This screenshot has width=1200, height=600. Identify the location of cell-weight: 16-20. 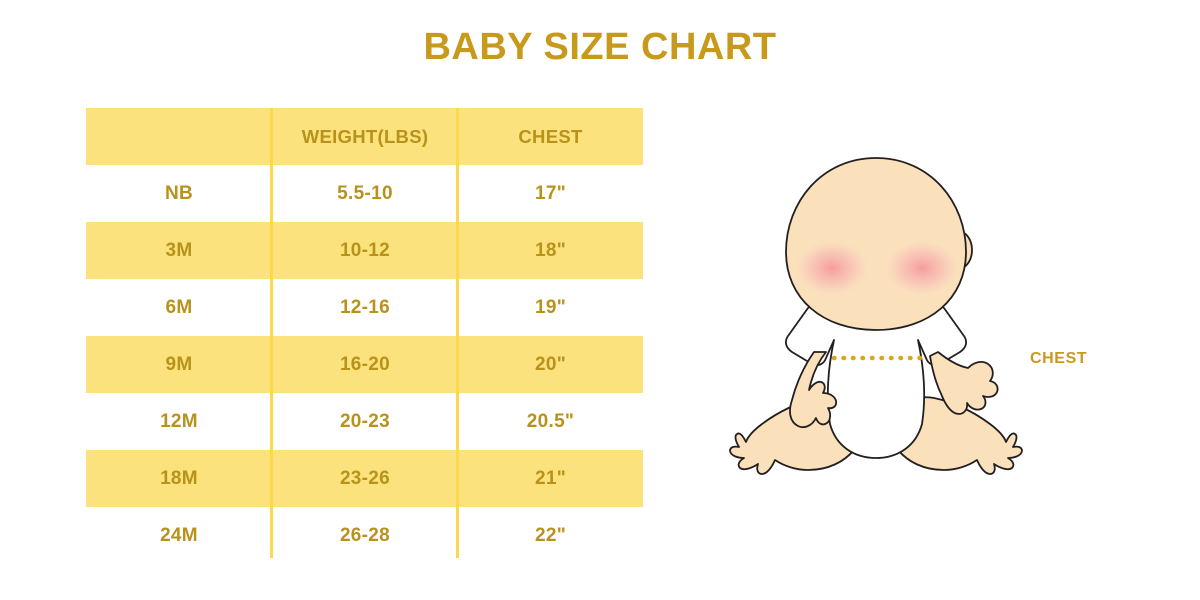
(365, 364).